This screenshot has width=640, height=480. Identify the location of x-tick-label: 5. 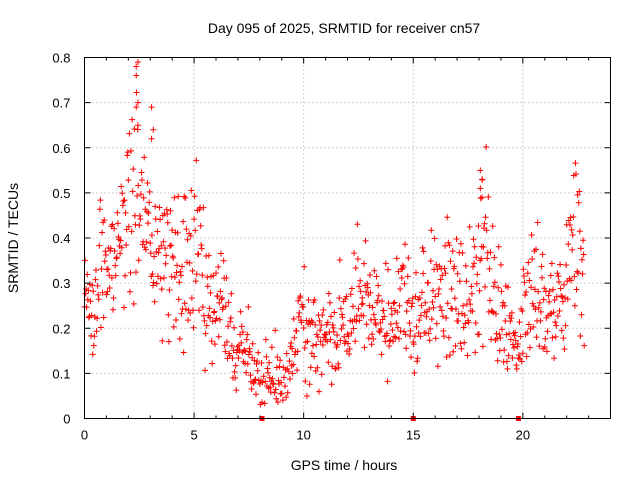
(193, 435).